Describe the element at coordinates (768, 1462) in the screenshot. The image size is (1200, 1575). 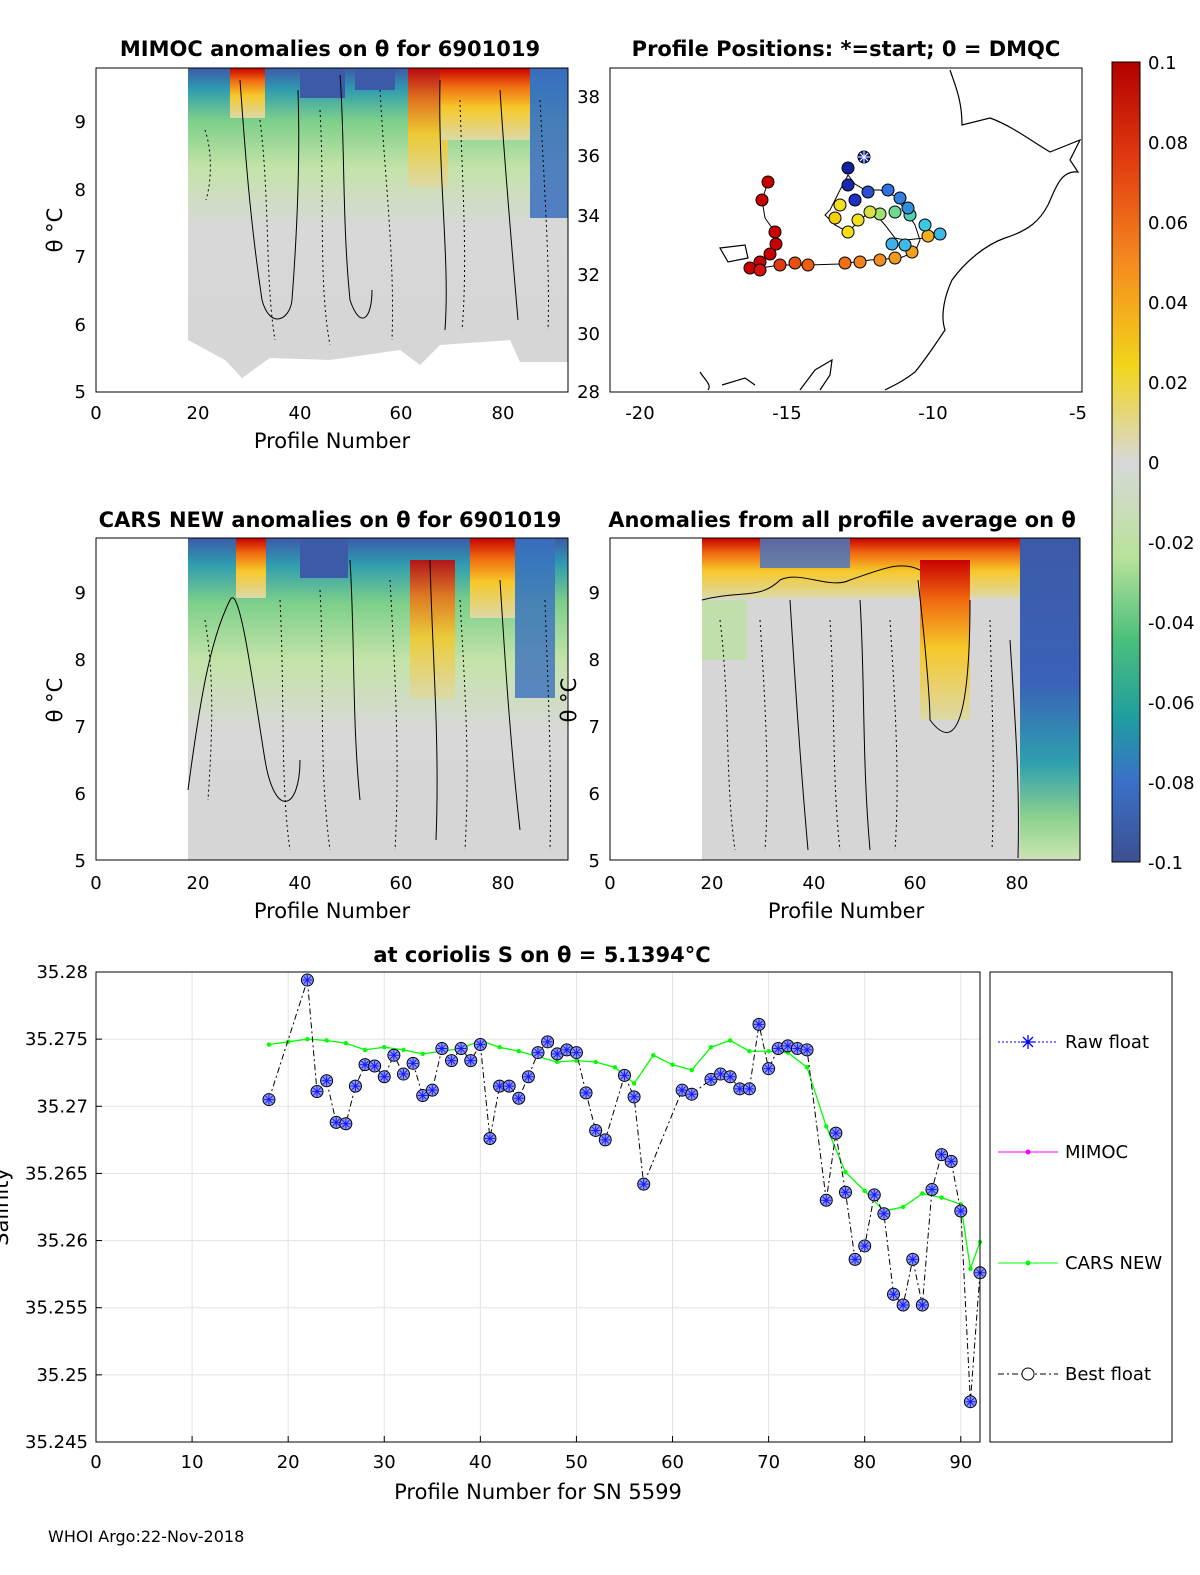
I see `x-tick-label: 70` at that location.